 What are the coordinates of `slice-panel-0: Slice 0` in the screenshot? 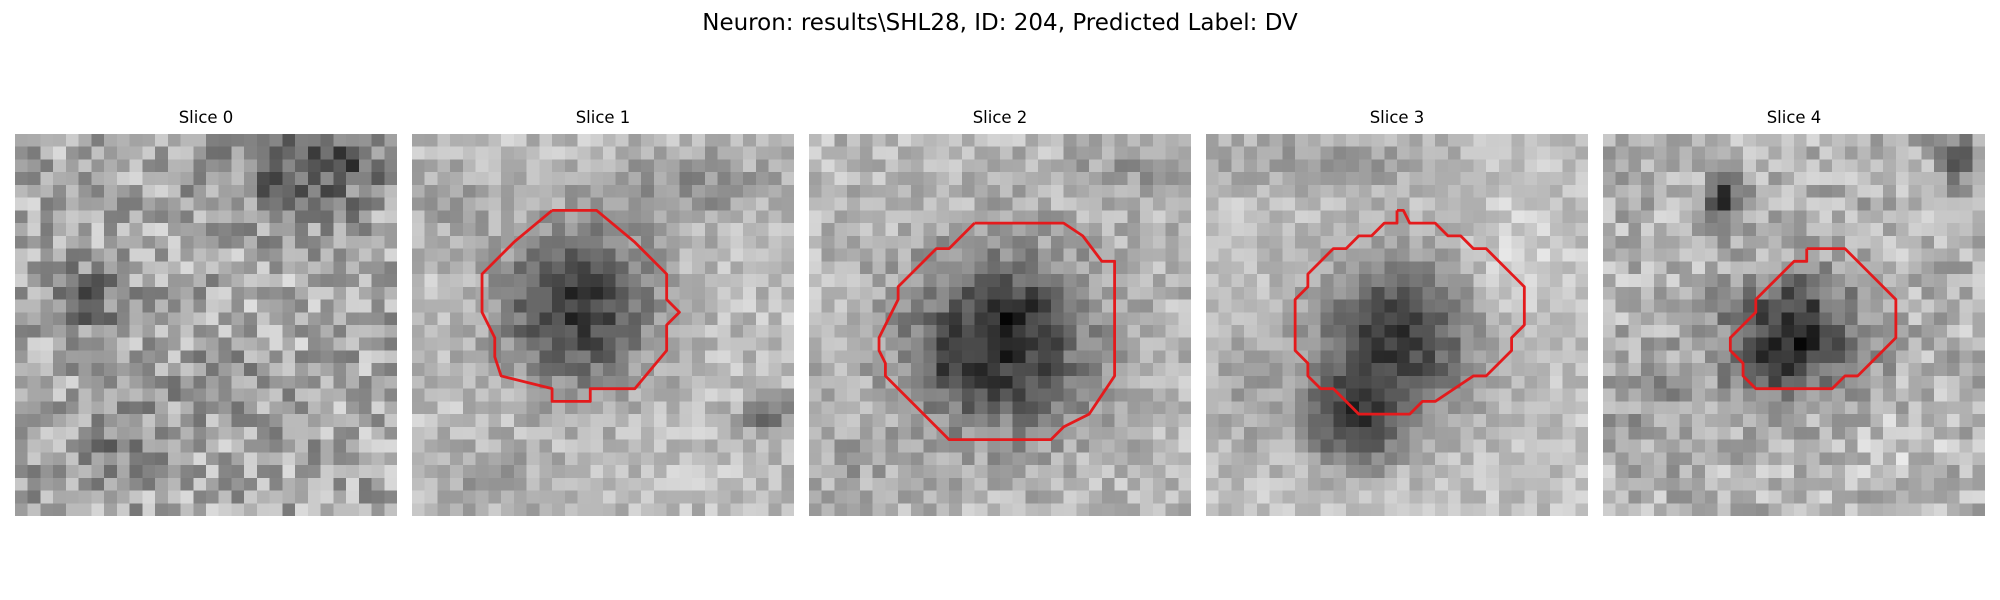 It's located at (206, 311).